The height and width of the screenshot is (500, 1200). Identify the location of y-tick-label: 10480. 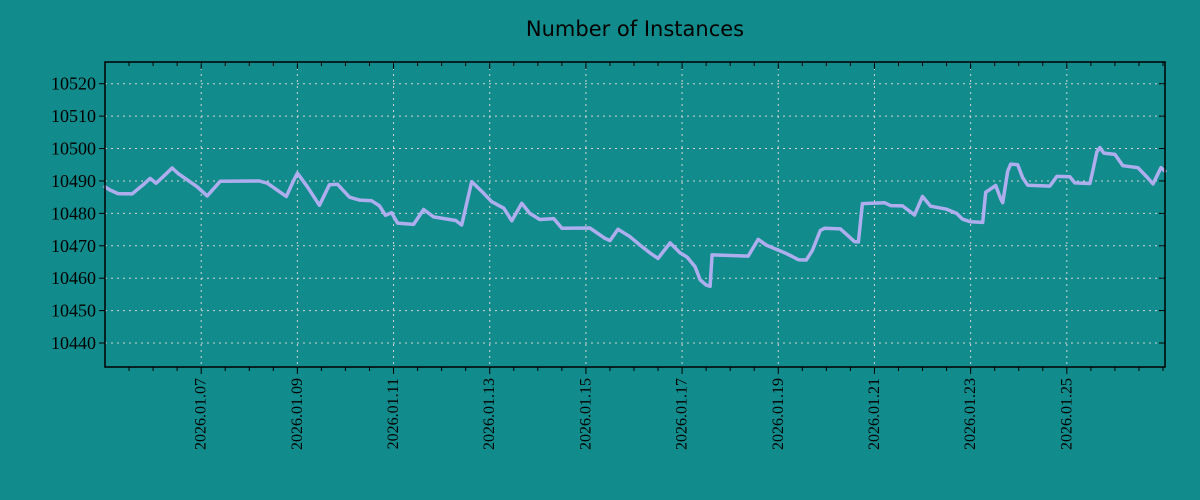
(73, 213).